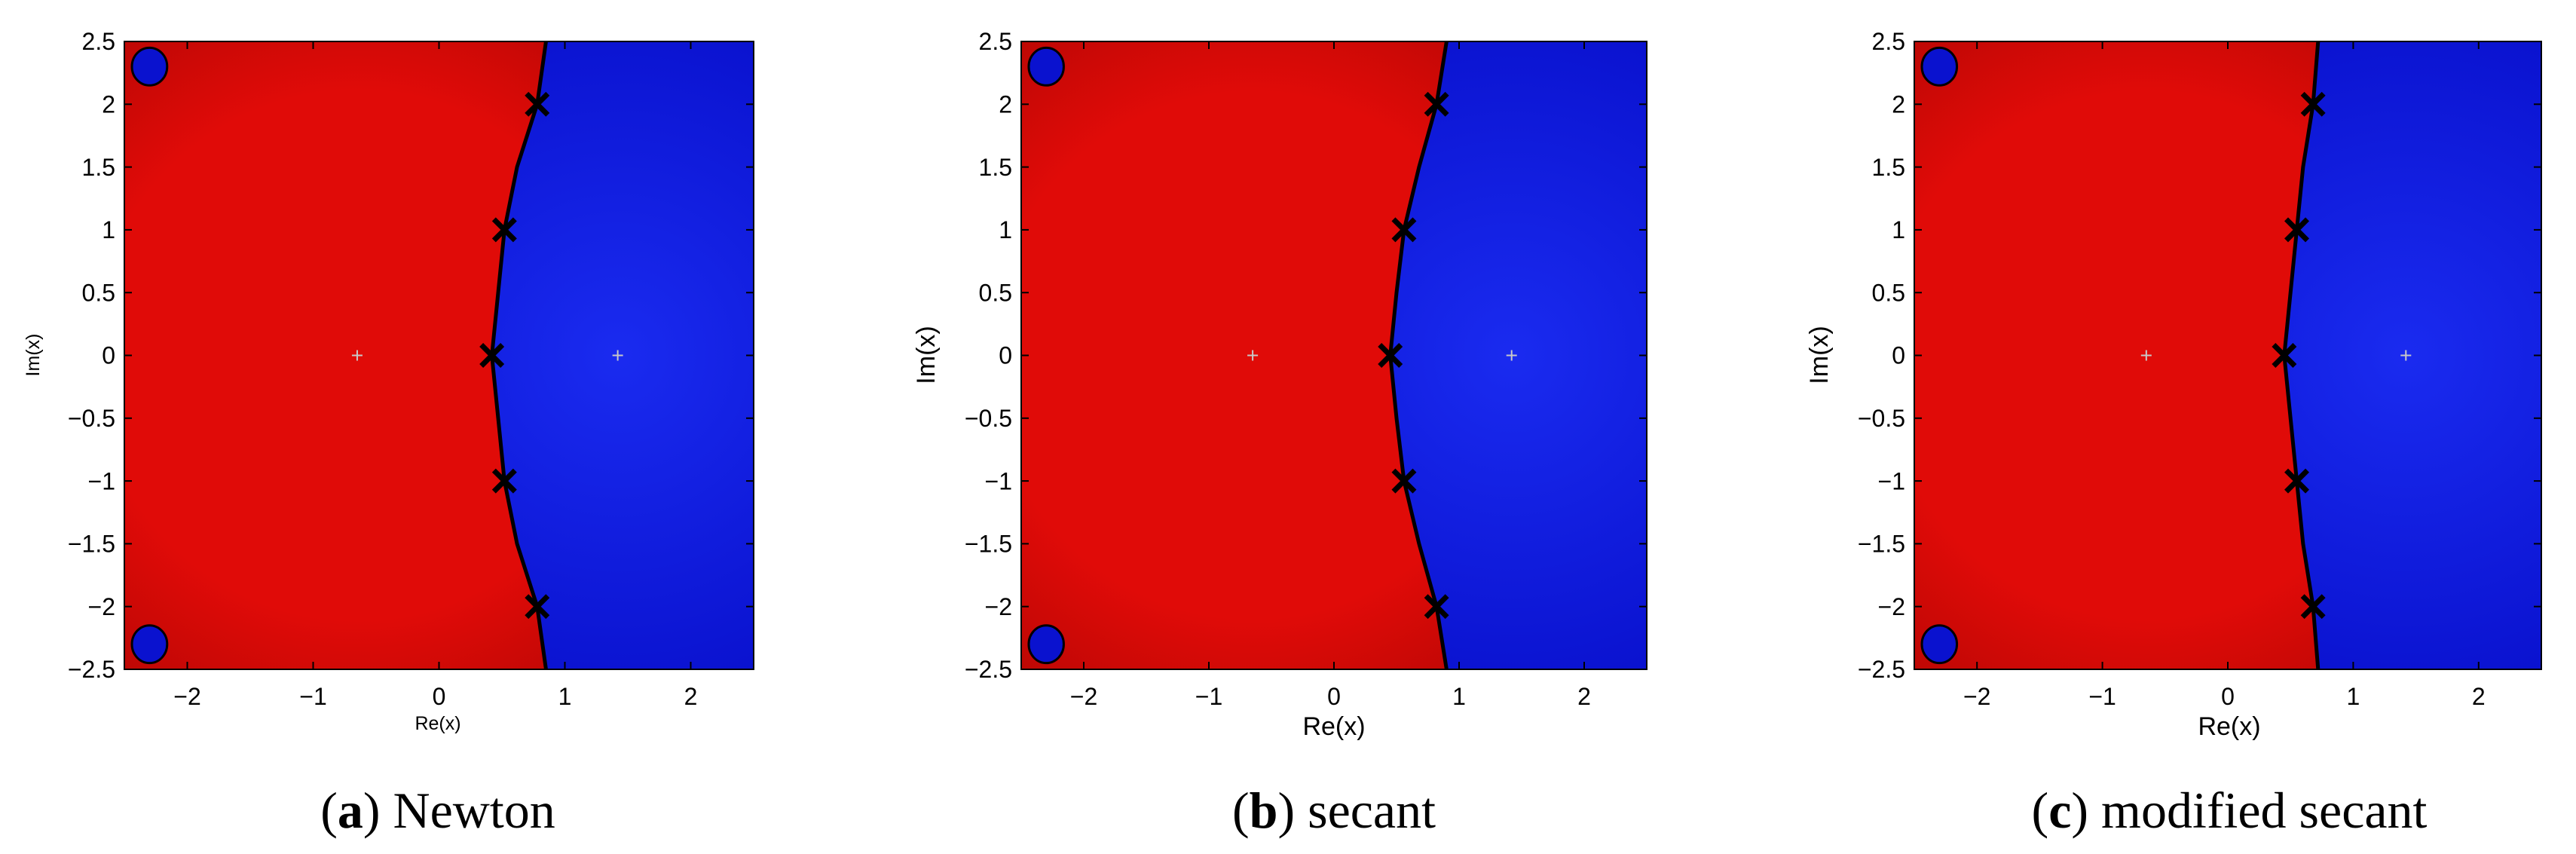 Image resolution: width=2576 pixels, height=854 pixels. I want to click on xlabel-a: Re(x), so click(437, 723).